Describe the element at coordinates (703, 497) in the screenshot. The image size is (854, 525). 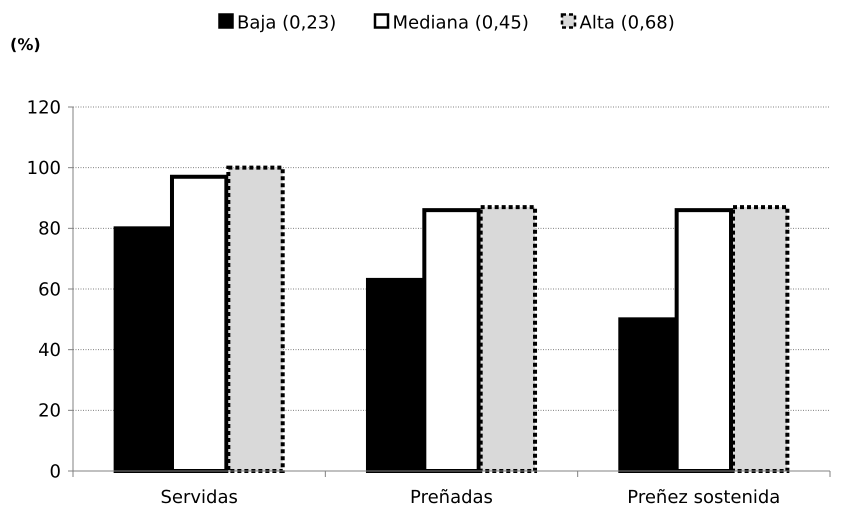
I see `x-tick-label: Preñez sostenida` at that location.